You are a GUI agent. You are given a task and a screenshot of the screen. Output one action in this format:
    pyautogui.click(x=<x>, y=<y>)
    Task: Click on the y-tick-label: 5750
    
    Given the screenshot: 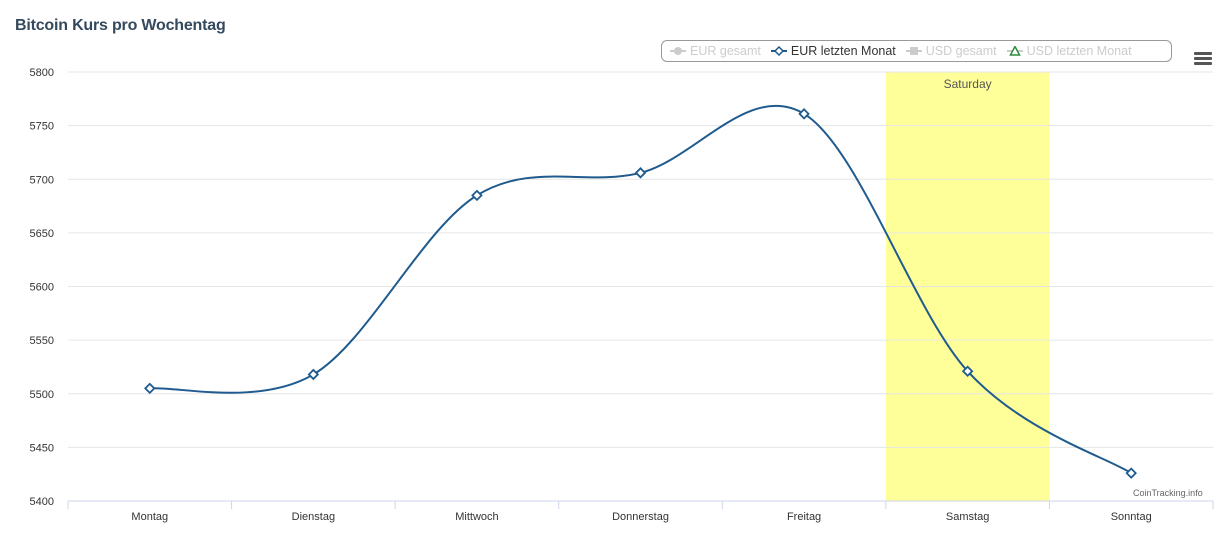 What is the action you would take?
    pyautogui.click(x=42, y=127)
    